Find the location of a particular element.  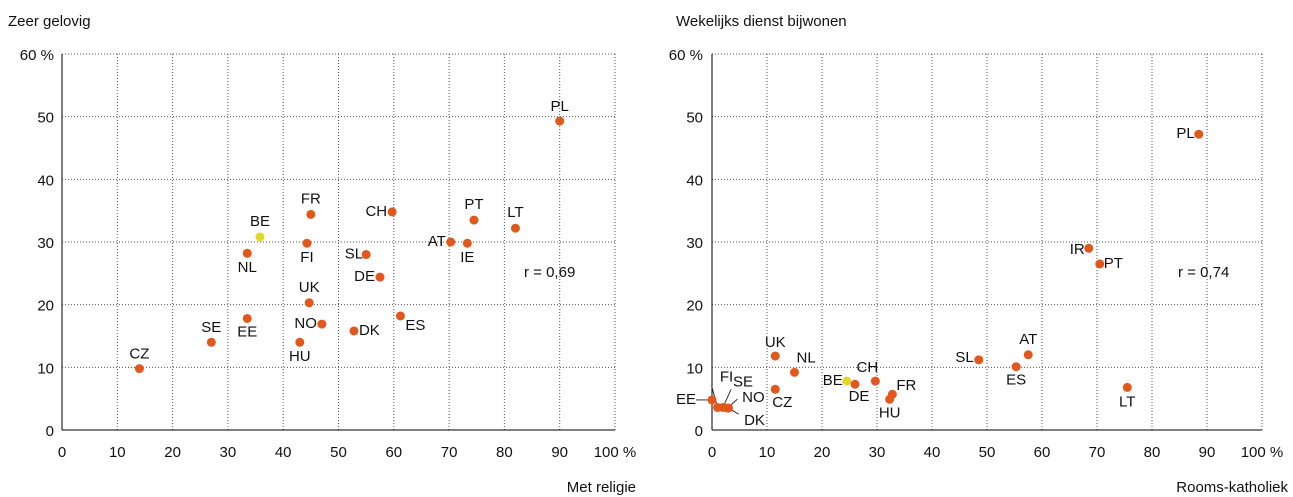

point-label: PT is located at coordinates (473, 204).